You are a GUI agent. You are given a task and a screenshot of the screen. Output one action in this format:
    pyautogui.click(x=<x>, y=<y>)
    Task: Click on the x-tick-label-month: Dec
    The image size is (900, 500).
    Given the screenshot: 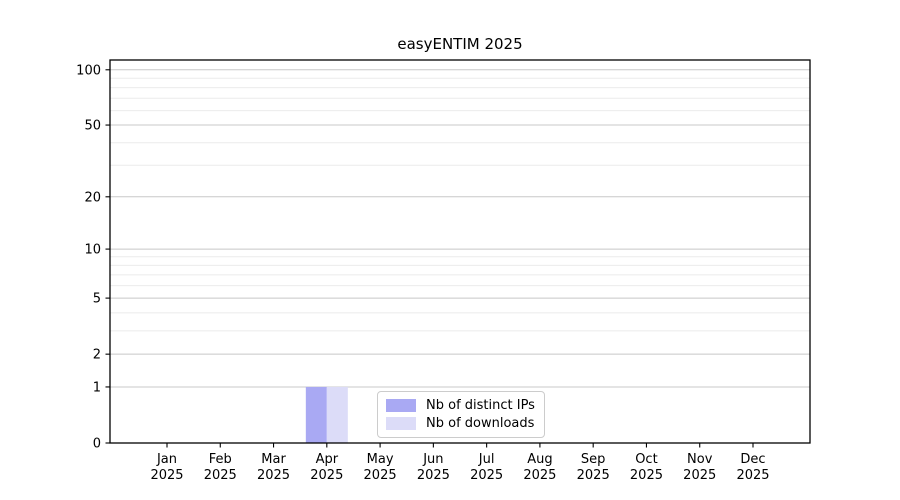 What is the action you would take?
    pyautogui.click(x=752, y=459)
    